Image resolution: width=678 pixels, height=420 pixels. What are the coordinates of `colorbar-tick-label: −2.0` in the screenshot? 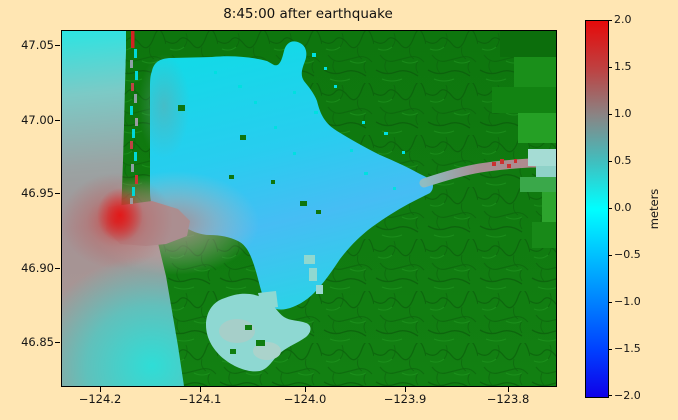 It's located at (627, 395).